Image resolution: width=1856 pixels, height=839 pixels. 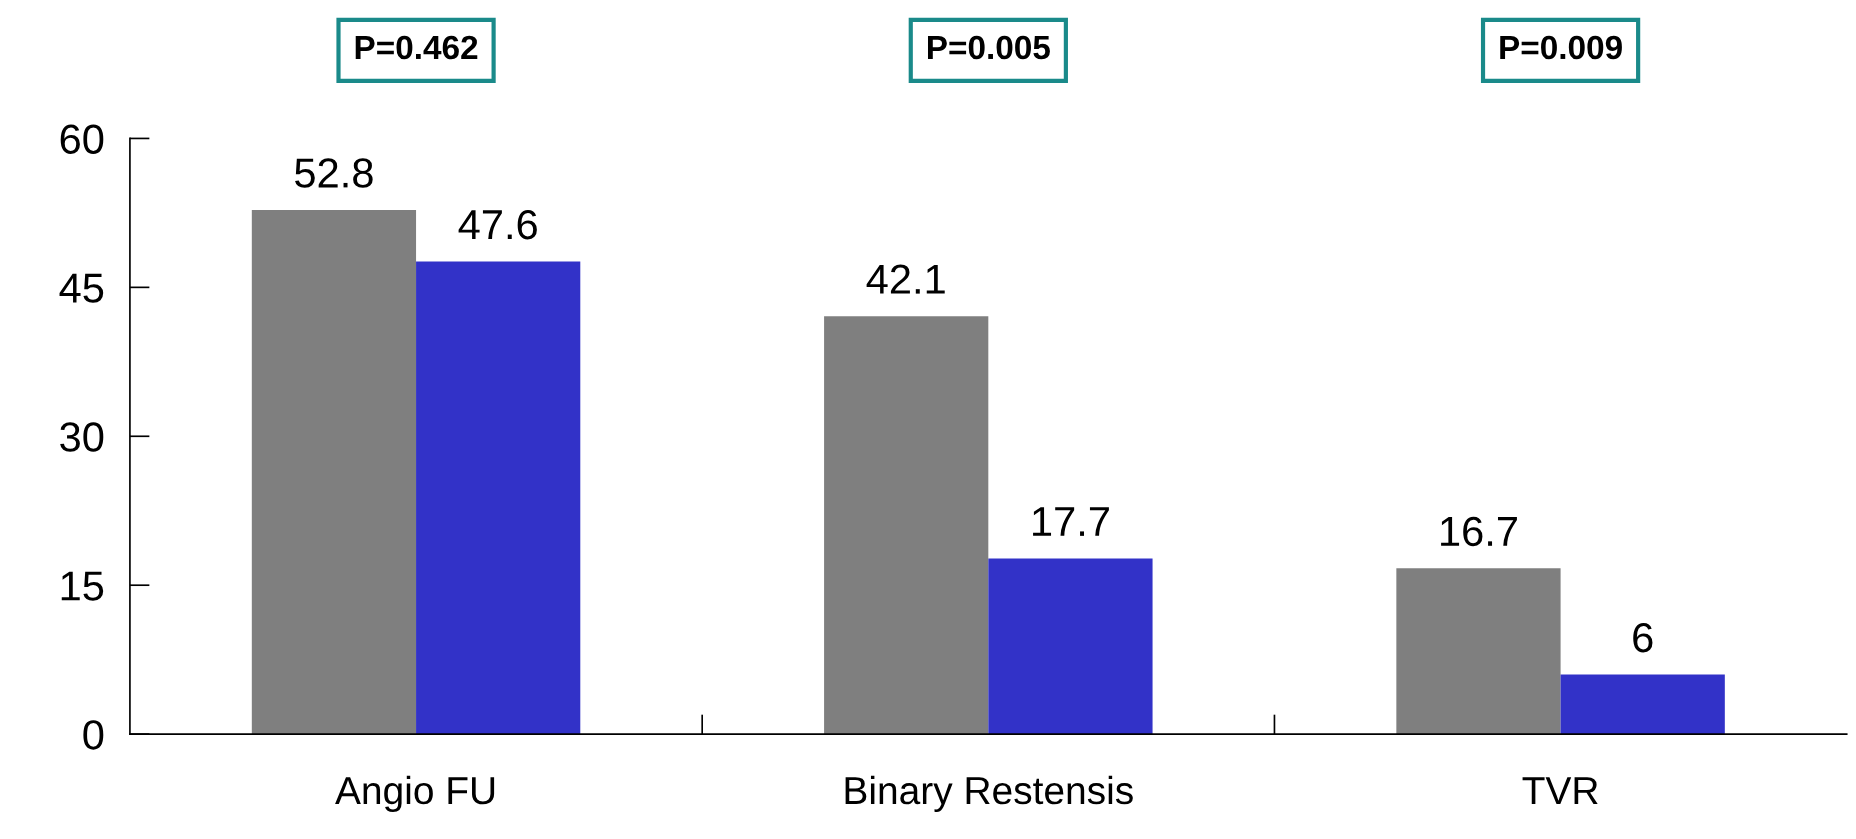 What do you see at coordinates (334, 173) in the screenshot?
I see `data-label: 52.8` at bounding box center [334, 173].